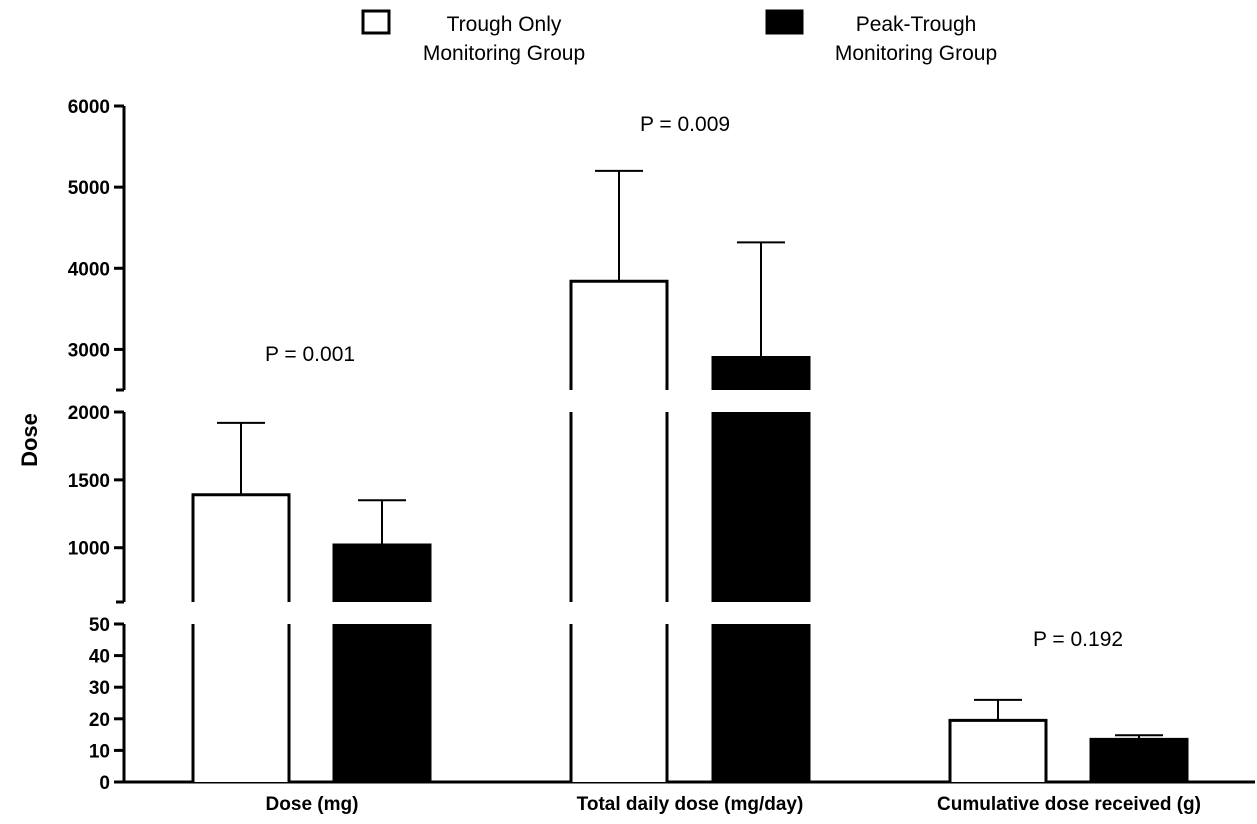 The height and width of the screenshot is (824, 1257). Describe the element at coordinates (89, 188) in the screenshot. I see `y-tick-label: 5000` at that location.